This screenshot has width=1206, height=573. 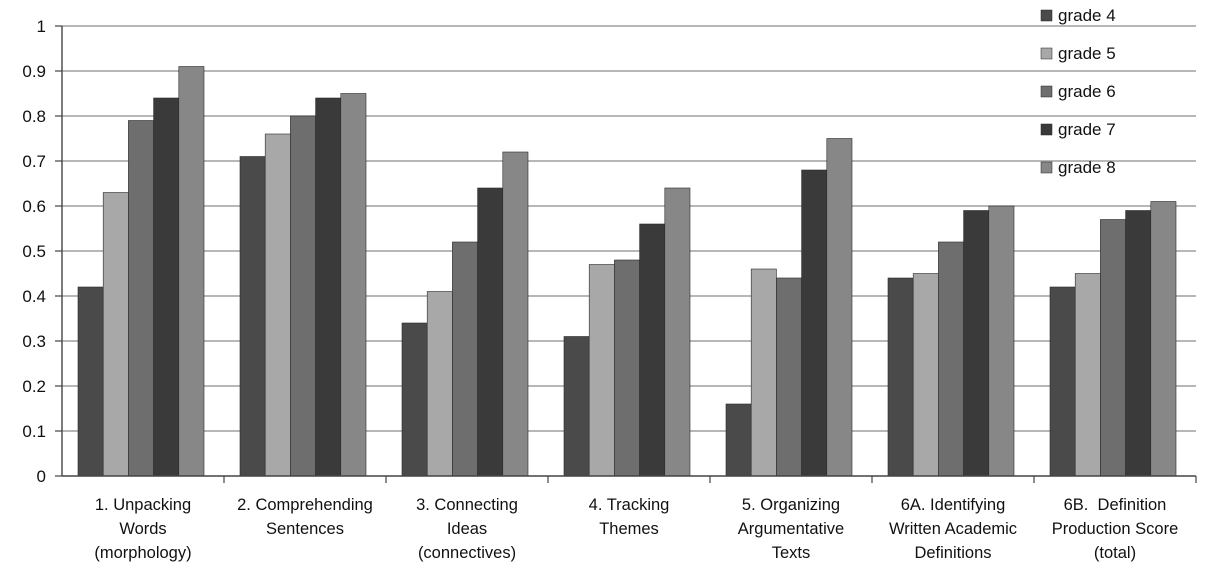 I want to click on y-tick-label: 0.2, so click(x=34, y=386).